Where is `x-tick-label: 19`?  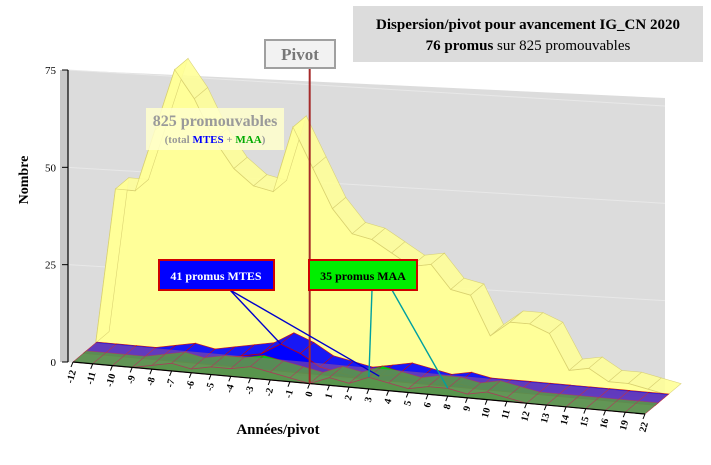
x-tick-label: 19 is located at coordinates (624, 425).